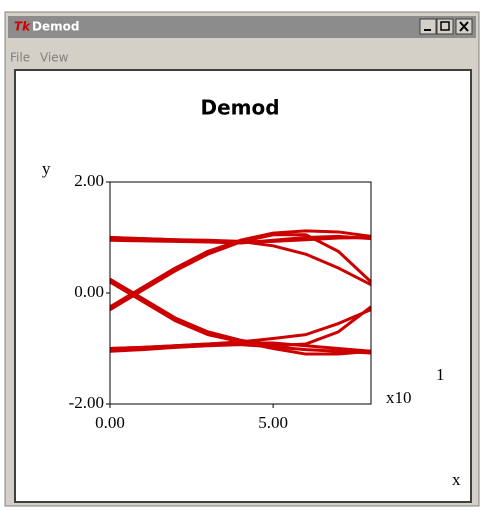  What do you see at coordinates (464, 26) in the screenshot?
I see `close-icon` at bounding box center [464, 26].